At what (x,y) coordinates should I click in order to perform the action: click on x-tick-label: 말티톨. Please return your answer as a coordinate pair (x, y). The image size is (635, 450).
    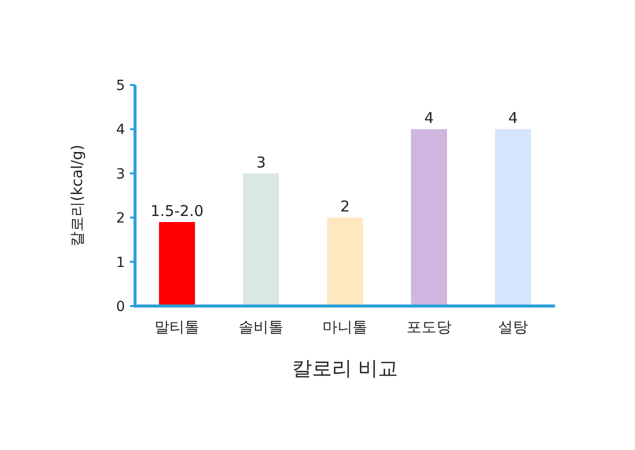
    Looking at the image, I should click on (177, 327).